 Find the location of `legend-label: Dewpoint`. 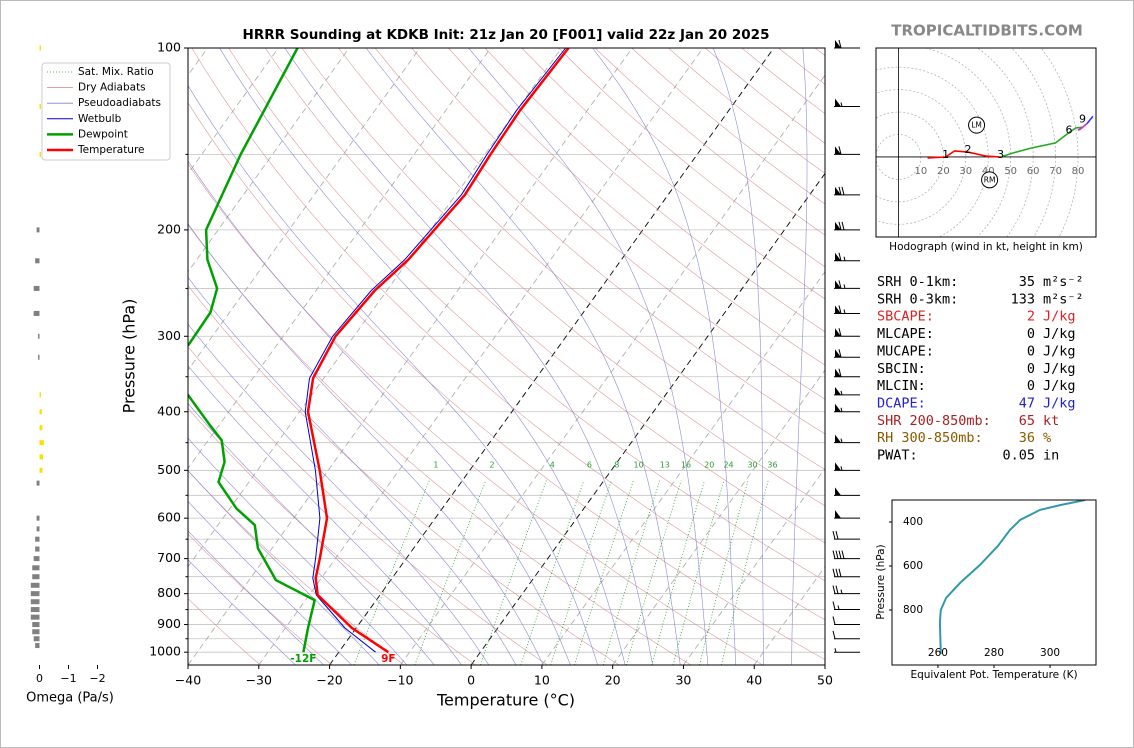

legend-label: Dewpoint is located at coordinates (103, 134).